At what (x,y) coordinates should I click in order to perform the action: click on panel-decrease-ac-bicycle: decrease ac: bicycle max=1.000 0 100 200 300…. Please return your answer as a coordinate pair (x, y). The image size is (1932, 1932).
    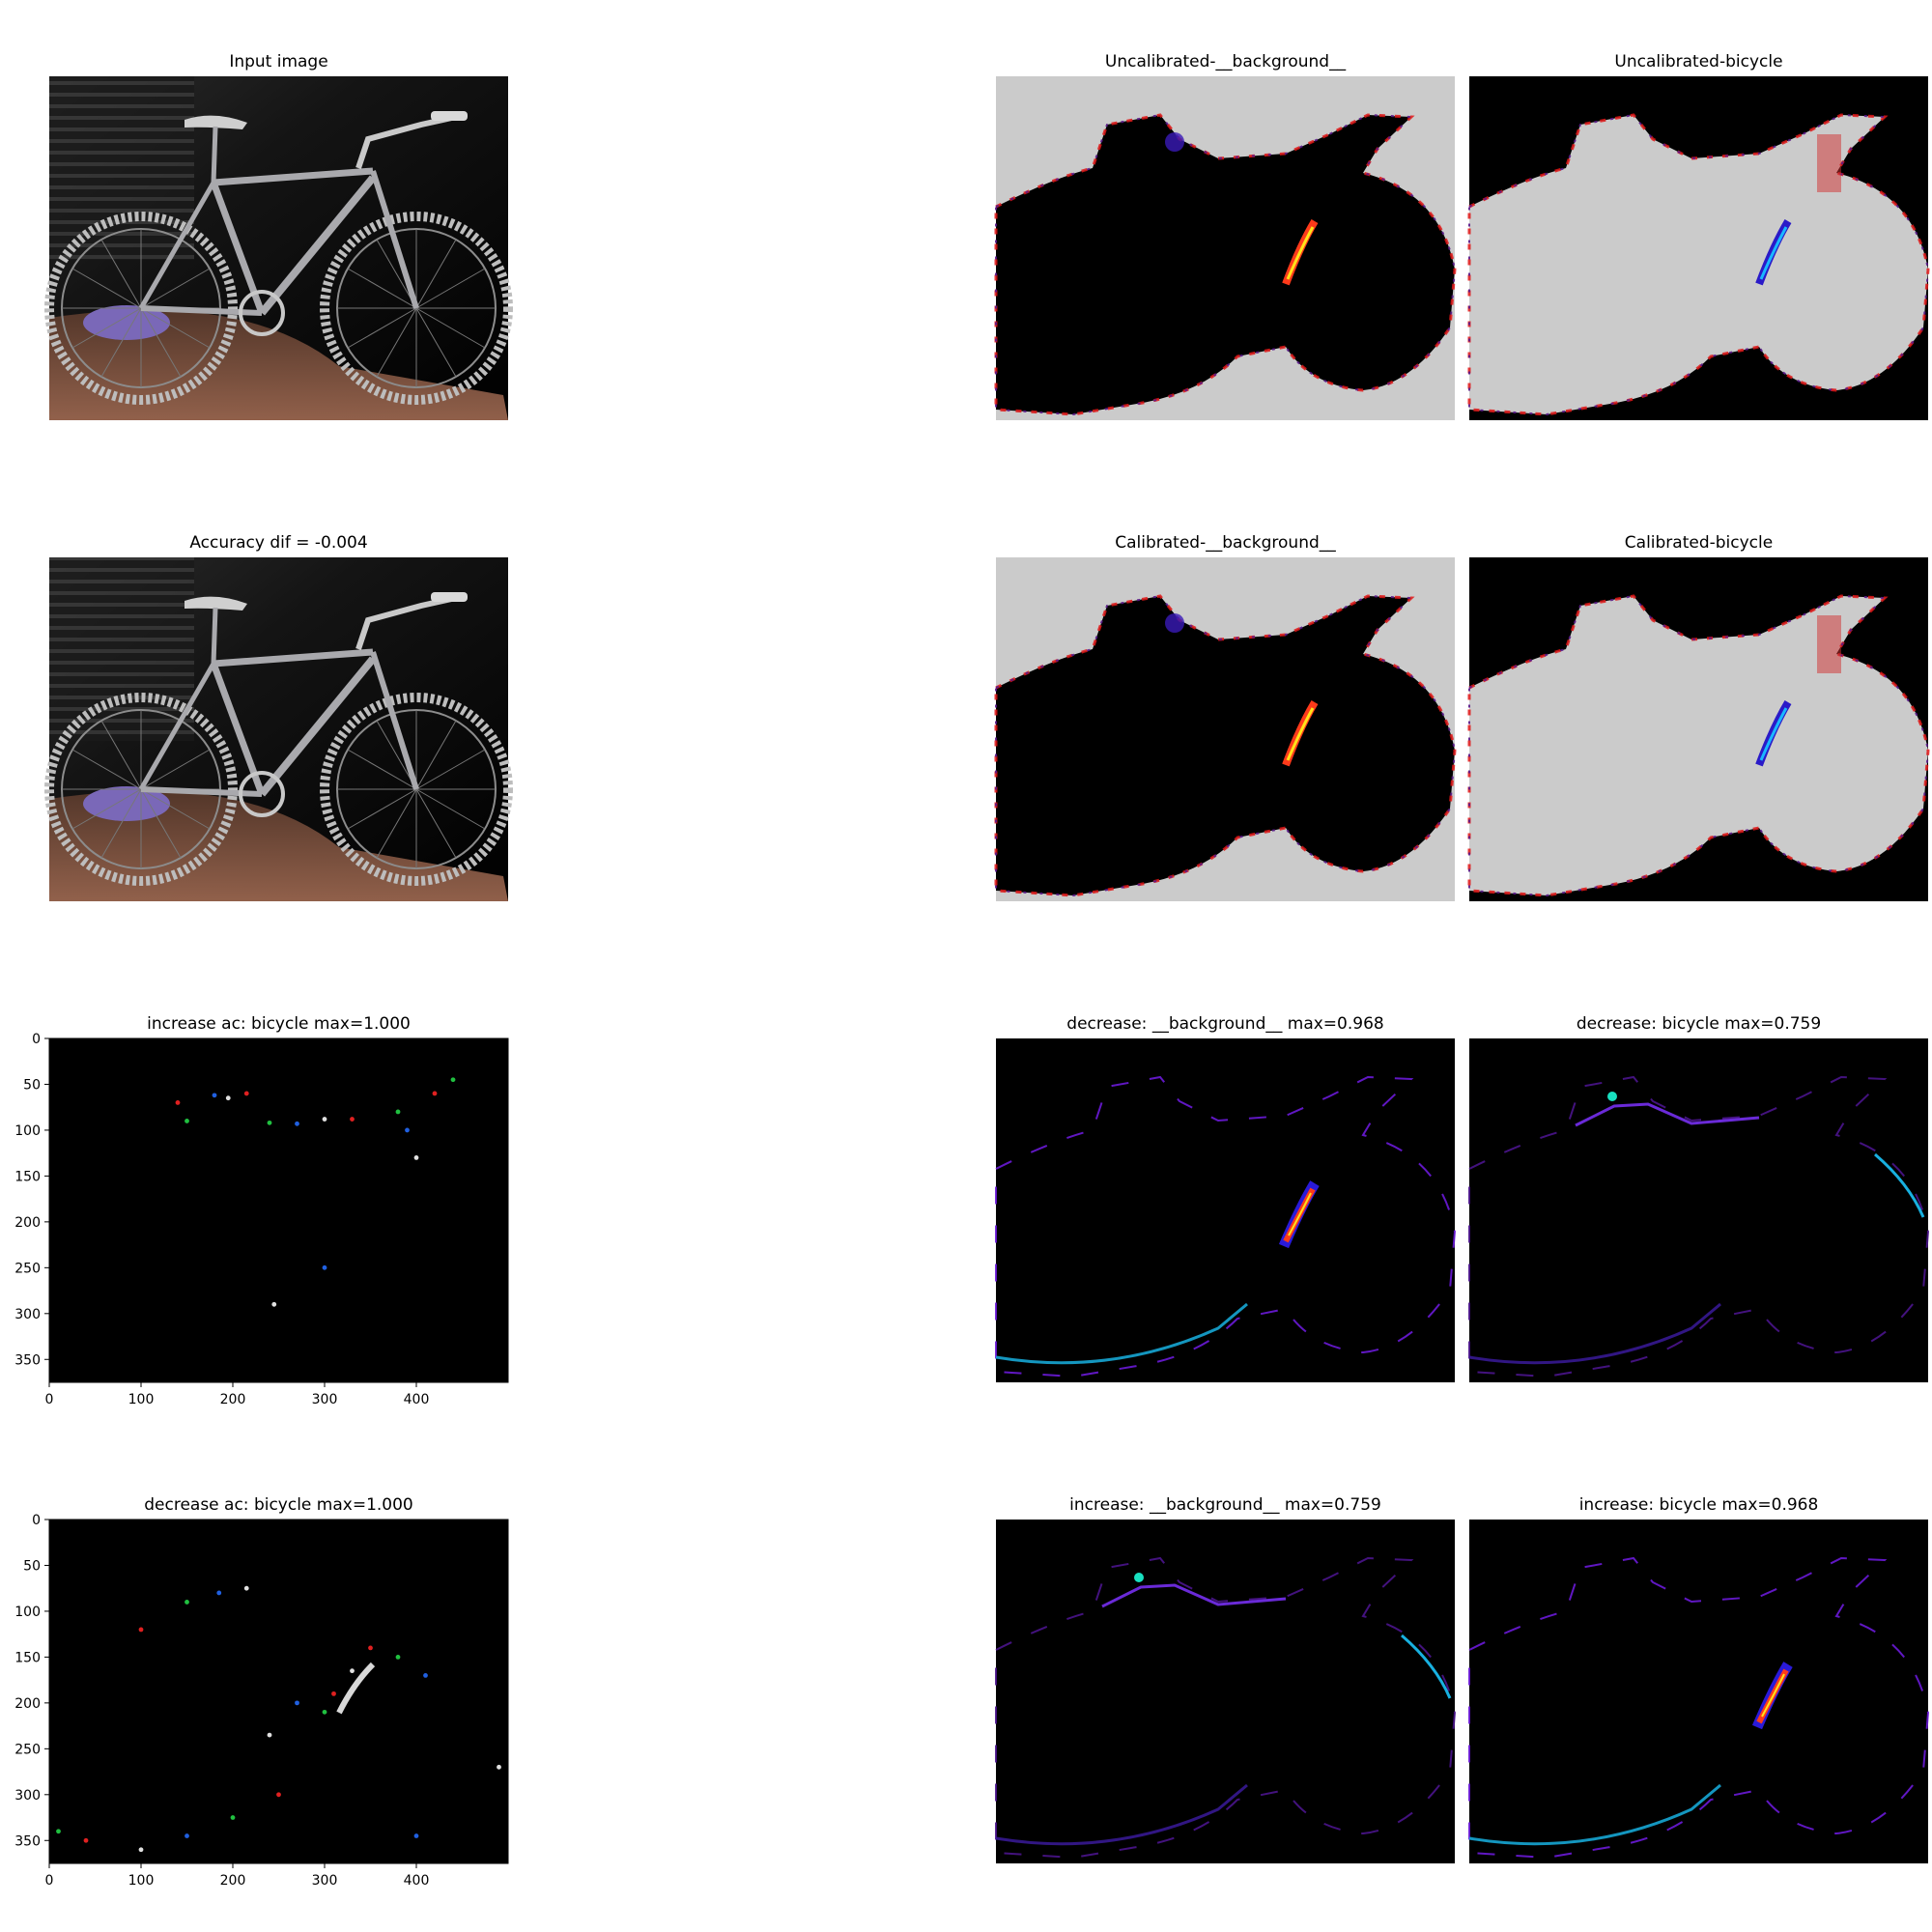
    Looking at the image, I should click on (261, 1692).